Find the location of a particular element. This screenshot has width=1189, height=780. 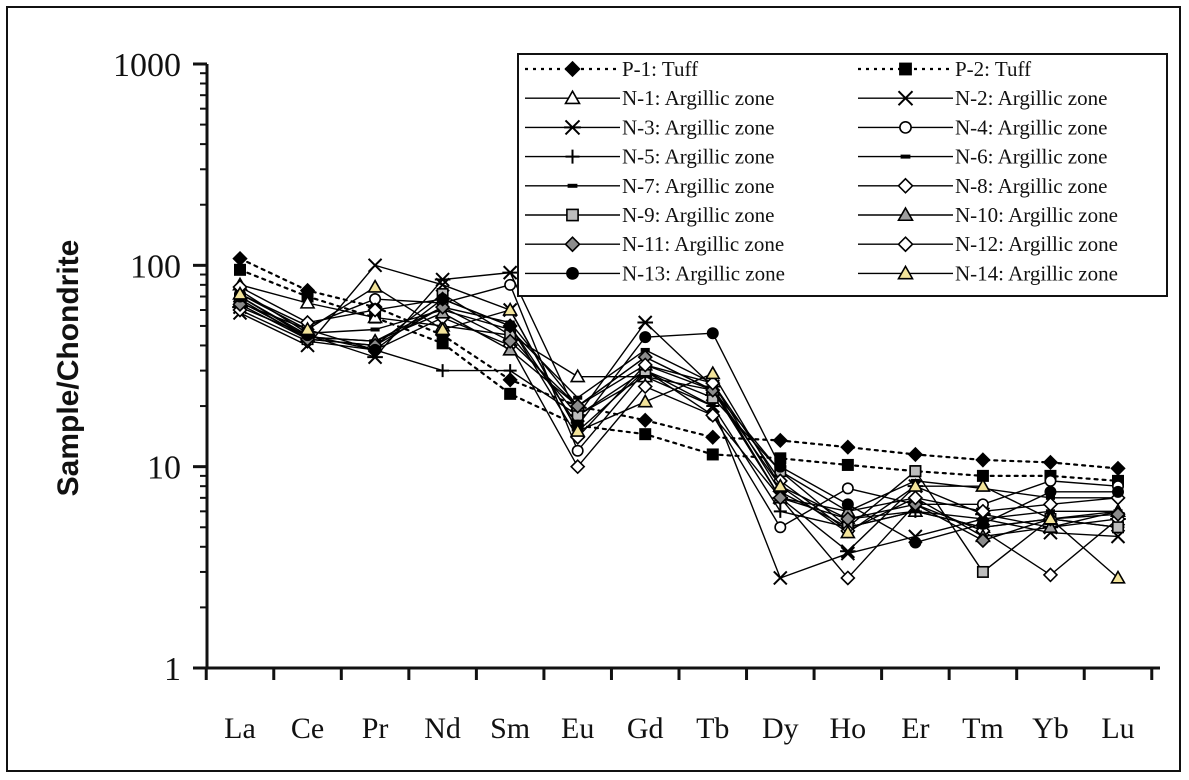

legend-item-10: N-8: Argillic zone is located at coordinates (982, 186).